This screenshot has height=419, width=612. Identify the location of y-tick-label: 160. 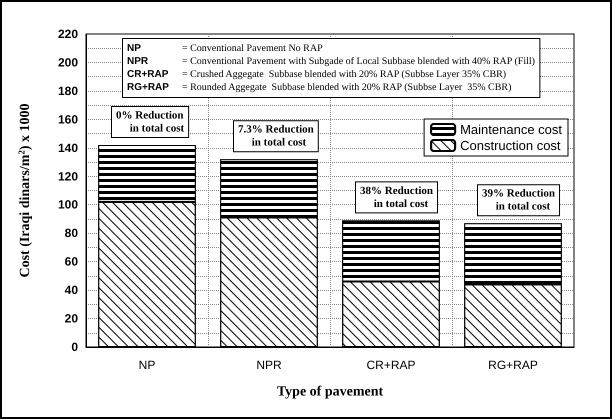
(68, 119).